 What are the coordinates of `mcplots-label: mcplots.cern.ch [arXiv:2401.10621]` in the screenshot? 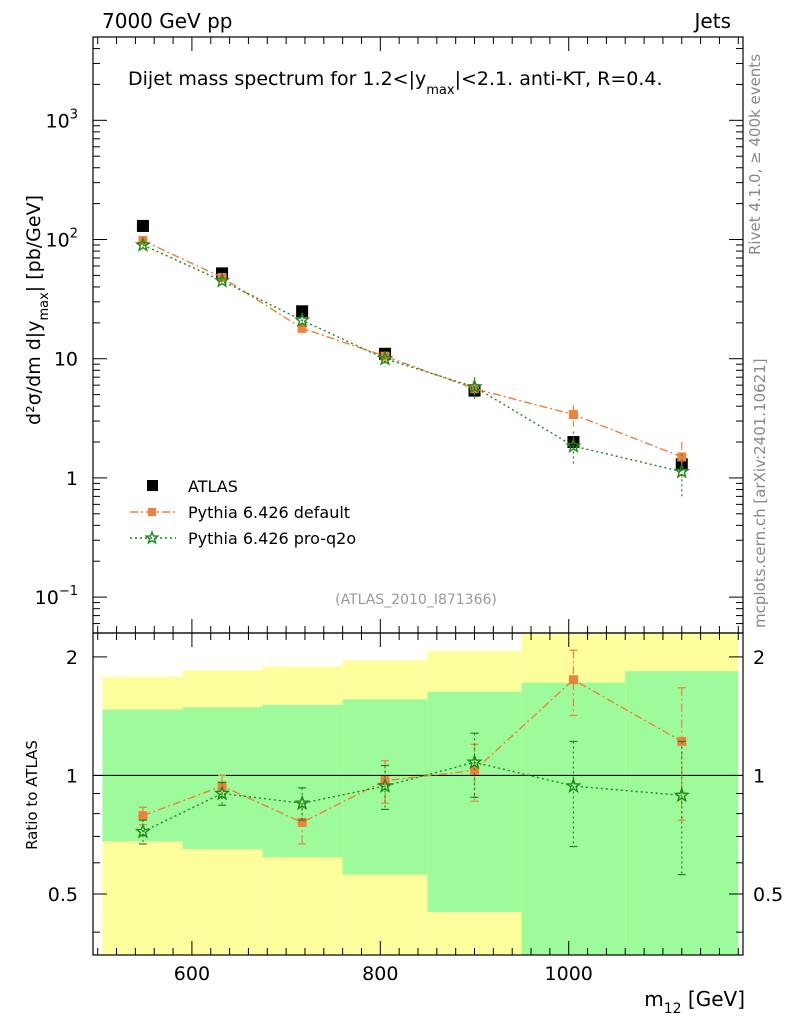 It's located at (760, 493).